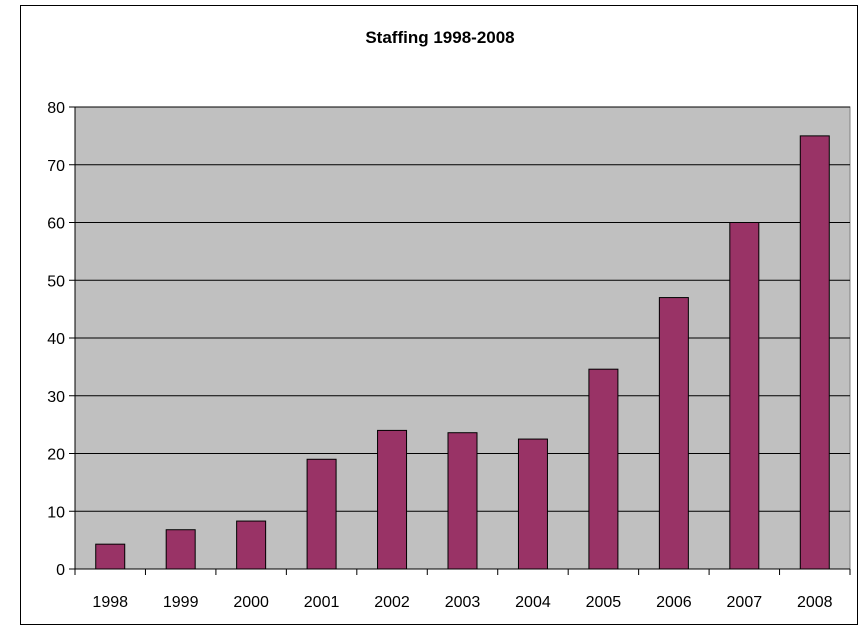  Describe the element at coordinates (56, 397) in the screenshot. I see `y-tick-label-30: 30` at that location.